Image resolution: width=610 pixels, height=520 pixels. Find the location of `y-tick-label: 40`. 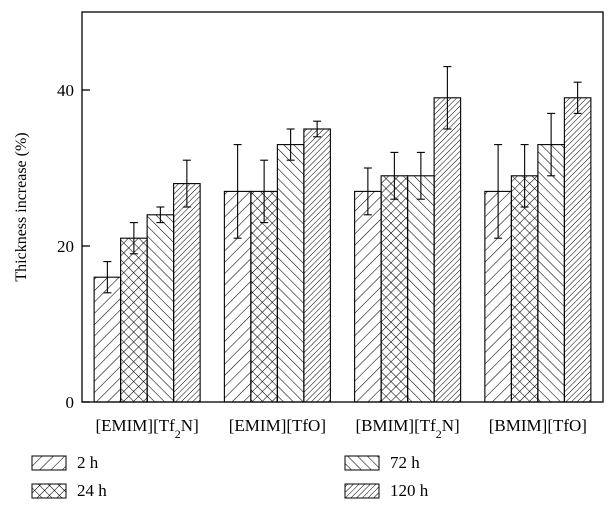

y-tick-label: 40 is located at coordinates (65, 90).